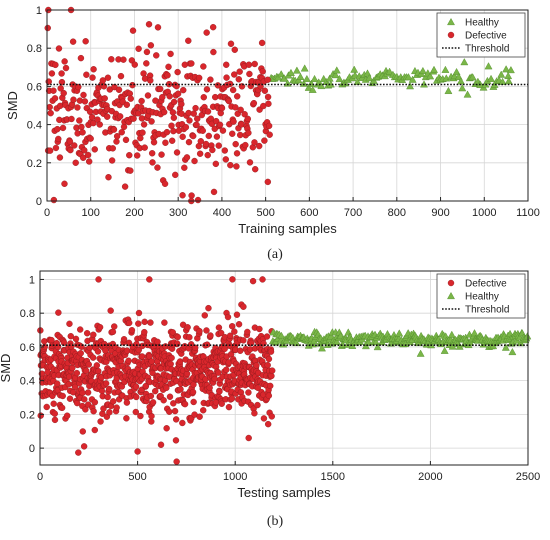 The height and width of the screenshot is (540, 550). I want to click on chart-a-xlabel: Training samples, so click(287, 228).